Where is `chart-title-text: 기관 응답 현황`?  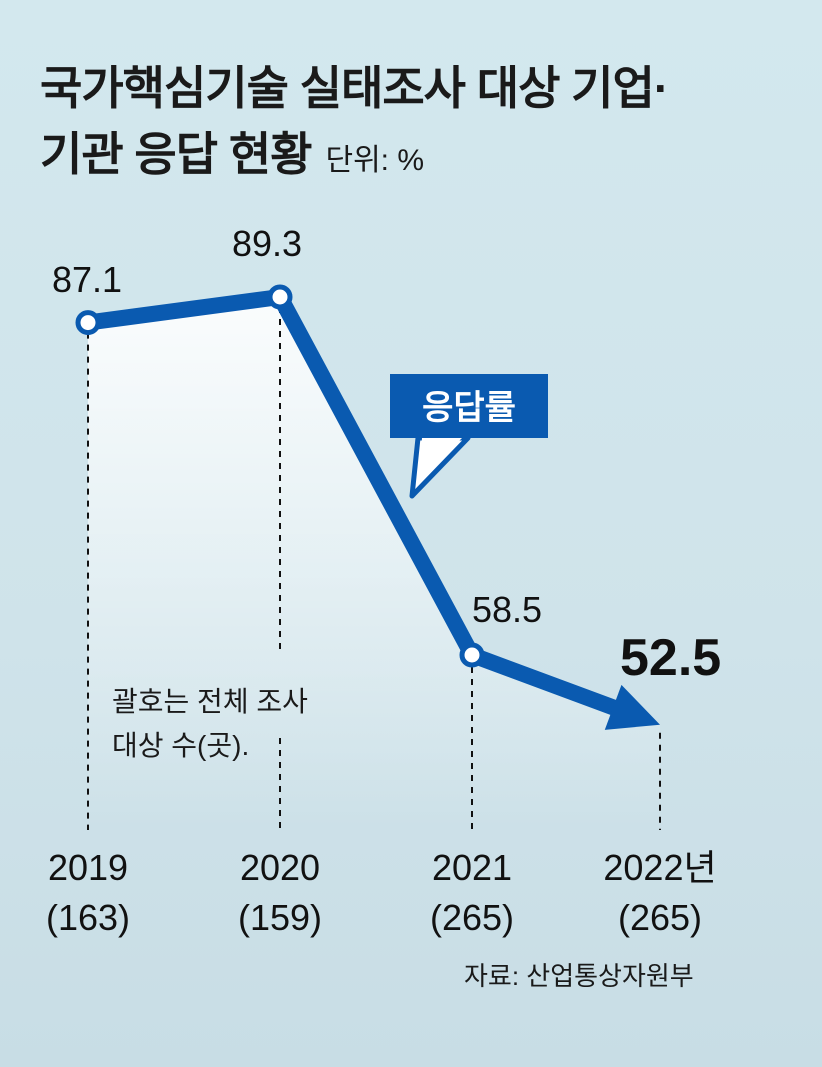 chart-title-text: 기관 응답 현황 is located at coordinates (176, 154).